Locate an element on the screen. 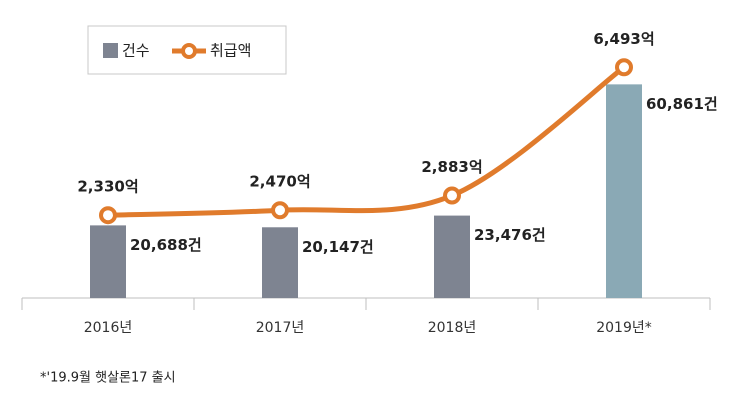  x-tick-label: 2018년 is located at coordinates (452, 328).